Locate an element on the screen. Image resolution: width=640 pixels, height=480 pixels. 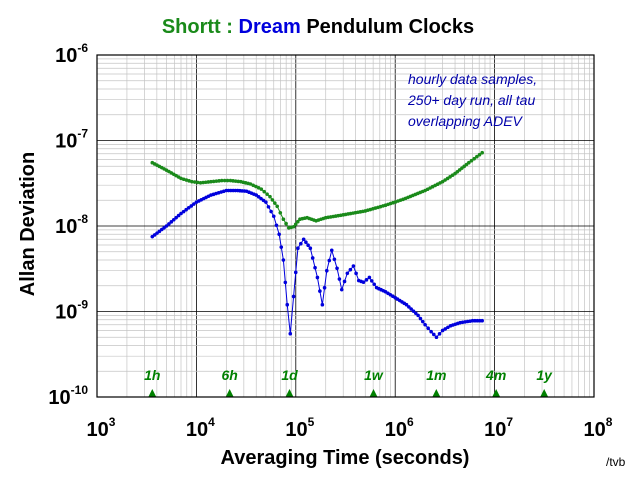
time-marker-1w is located at coordinates (373, 393).